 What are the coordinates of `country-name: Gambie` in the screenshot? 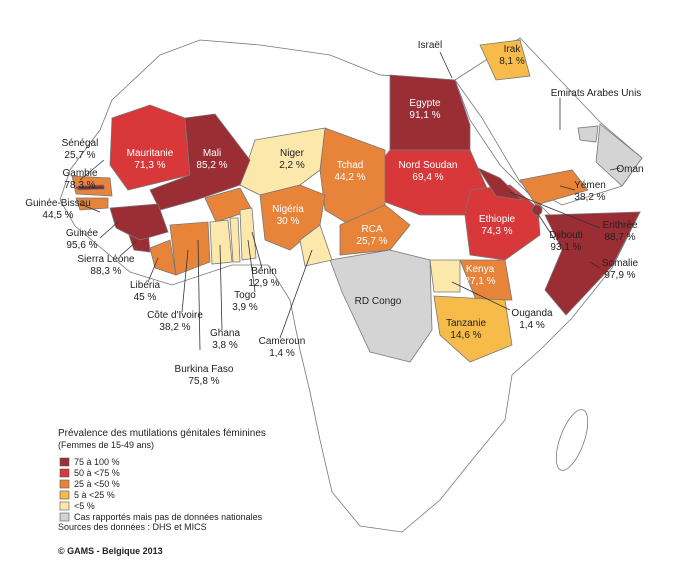 It's located at (79, 173).